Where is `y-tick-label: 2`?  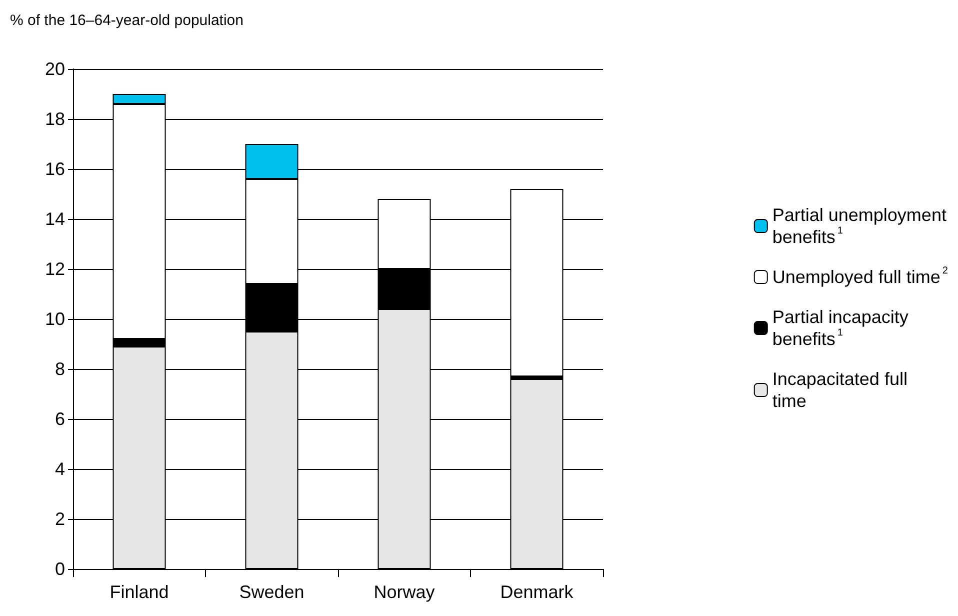 y-tick-label: 2 is located at coordinates (59, 519).